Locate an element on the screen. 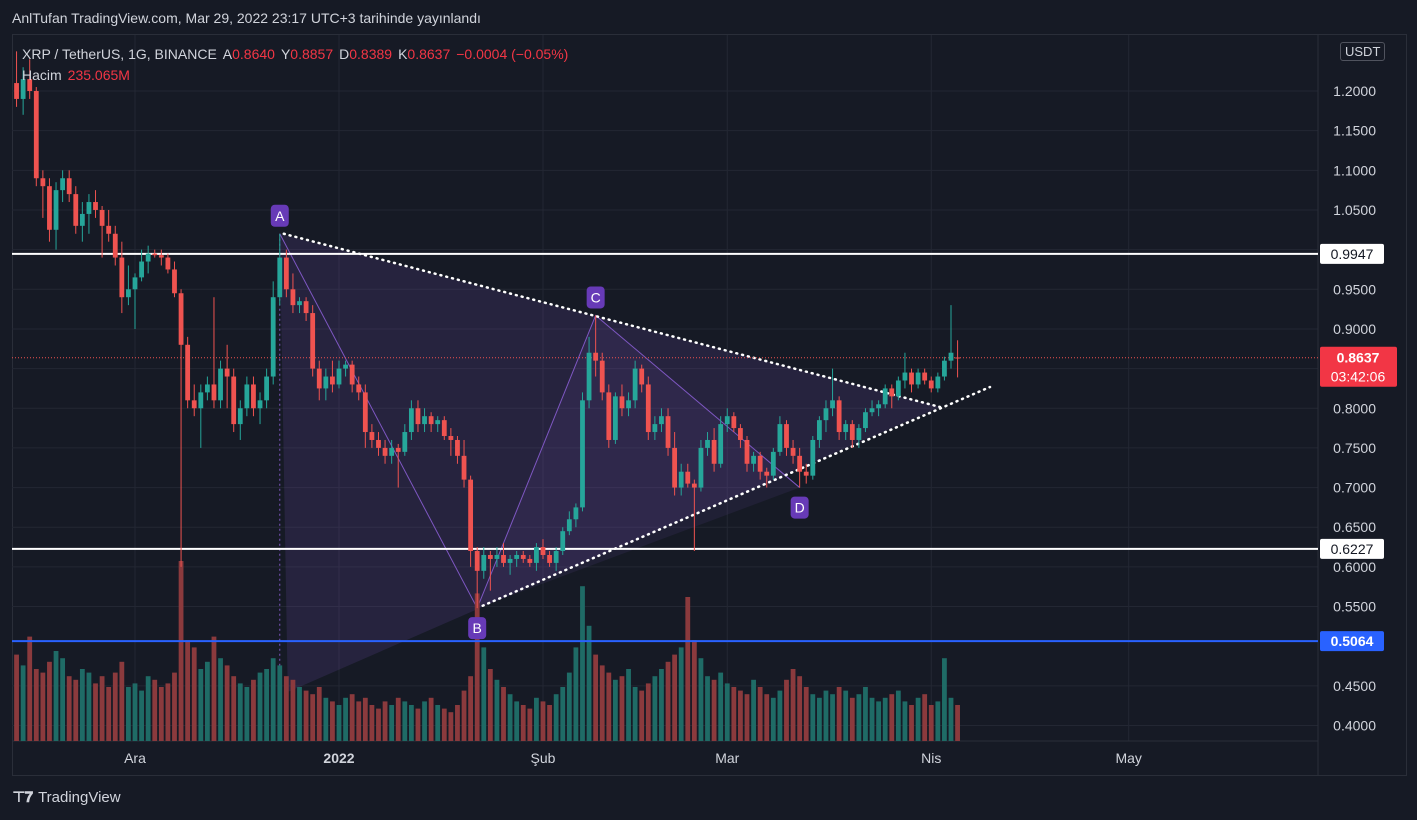  y-tick-label: 0.6500 is located at coordinates (1354, 527).